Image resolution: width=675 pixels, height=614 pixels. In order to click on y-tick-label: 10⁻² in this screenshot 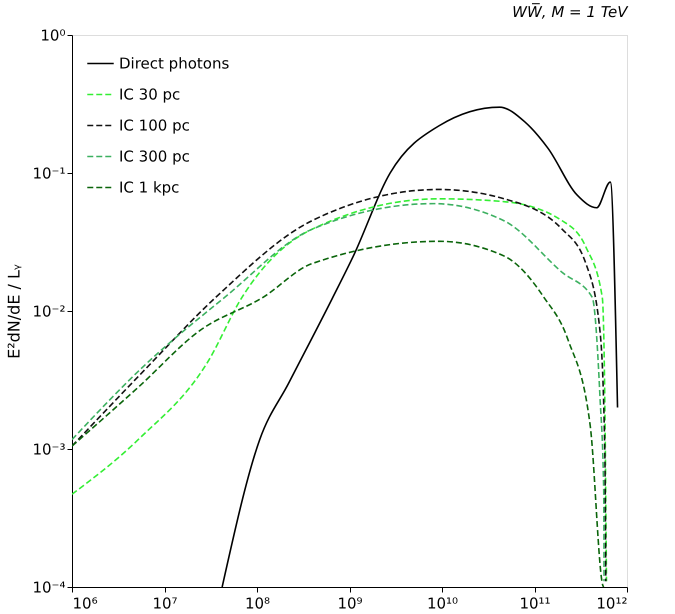, I will do `click(49, 311)`.